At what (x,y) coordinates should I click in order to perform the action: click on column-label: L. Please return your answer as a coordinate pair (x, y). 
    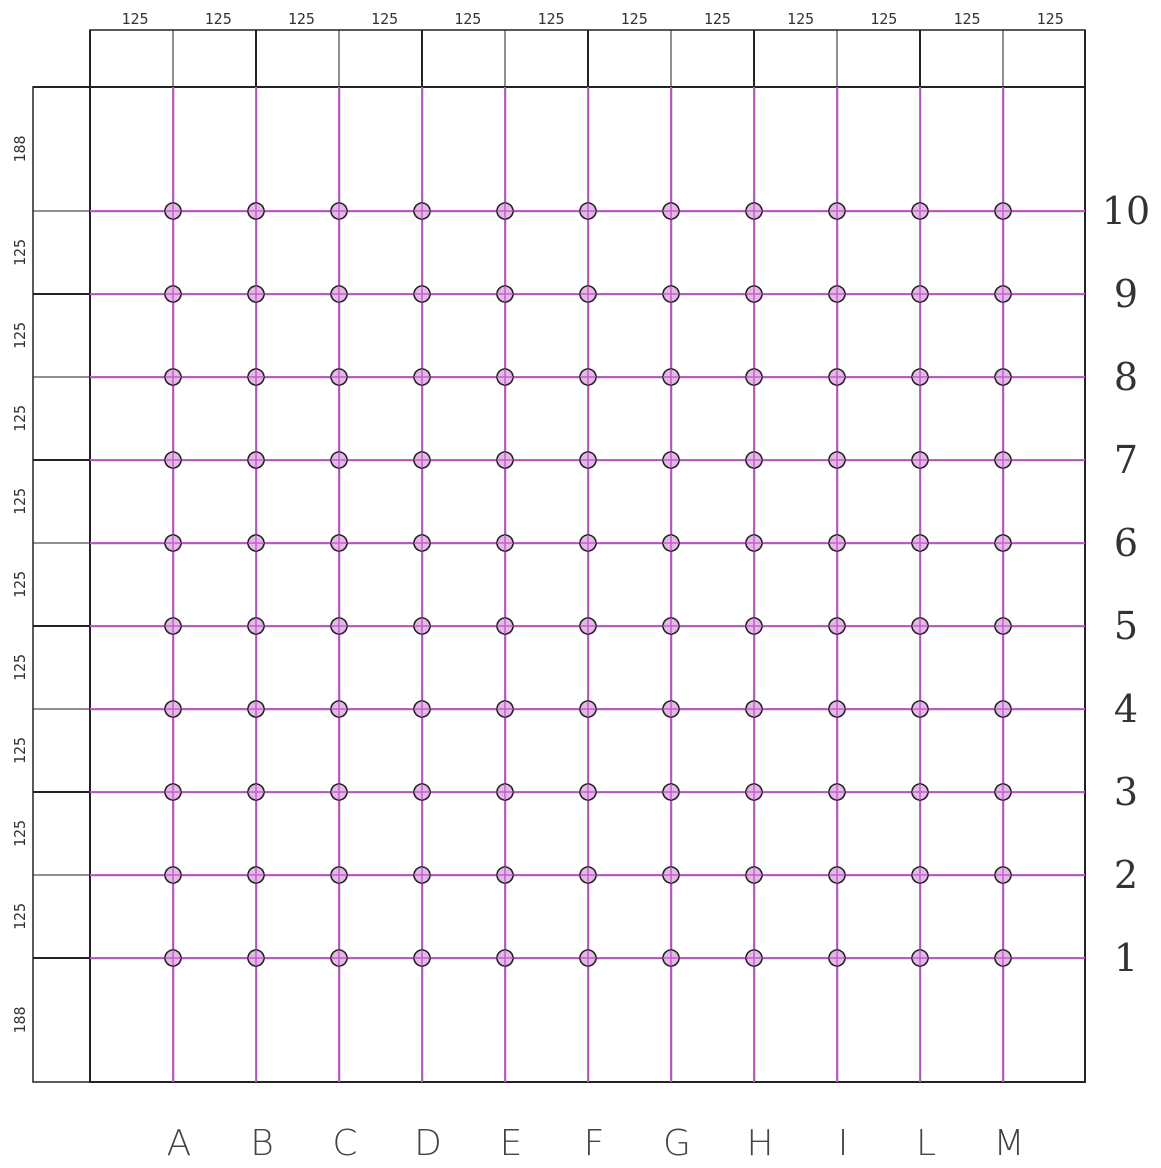
    Looking at the image, I should click on (926, 1143).